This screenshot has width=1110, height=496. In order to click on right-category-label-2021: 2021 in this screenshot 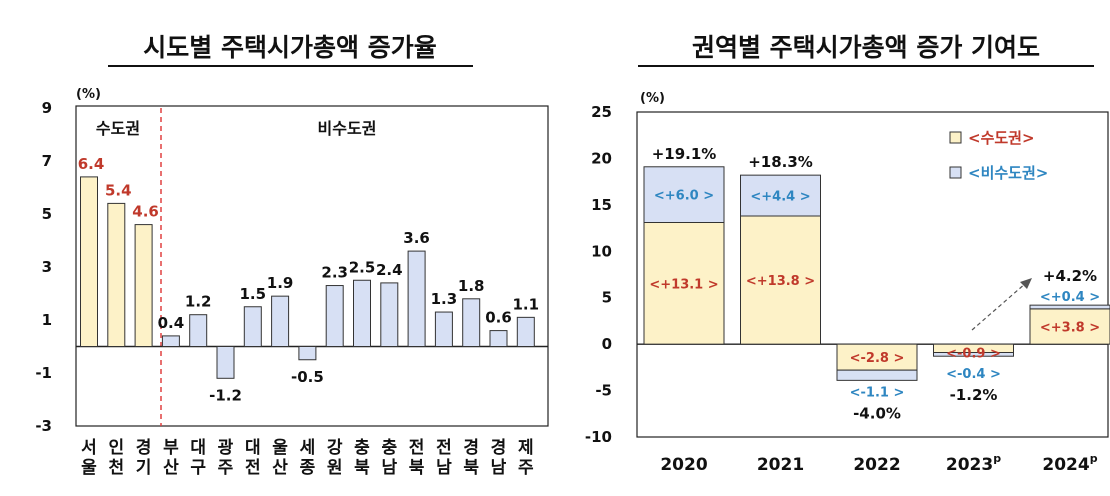, I will do `click(780, 465)`.